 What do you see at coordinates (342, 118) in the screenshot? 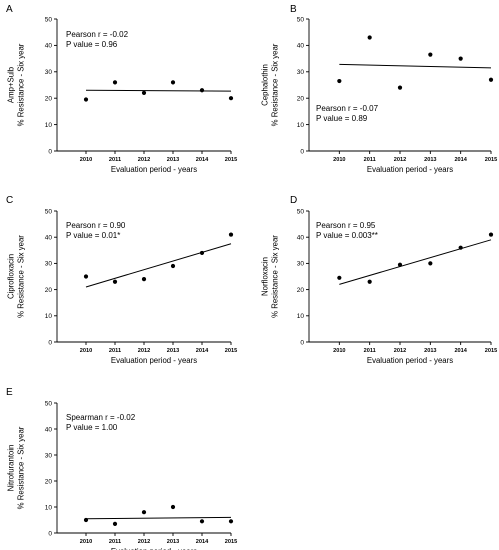
I see `panel-b-stat-p: P value = 0.89` at bounding box center [342, 118].